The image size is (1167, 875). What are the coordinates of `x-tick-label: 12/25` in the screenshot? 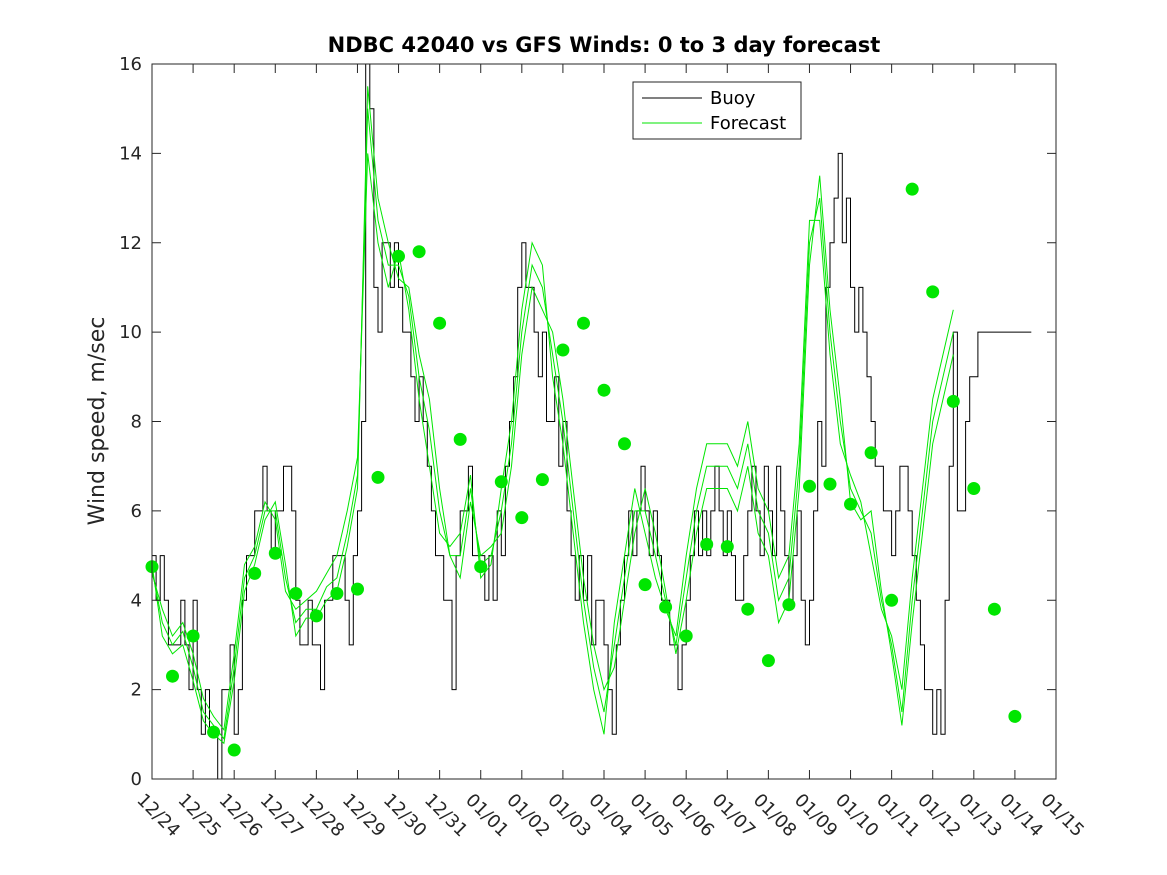 It's located at (200, 816).